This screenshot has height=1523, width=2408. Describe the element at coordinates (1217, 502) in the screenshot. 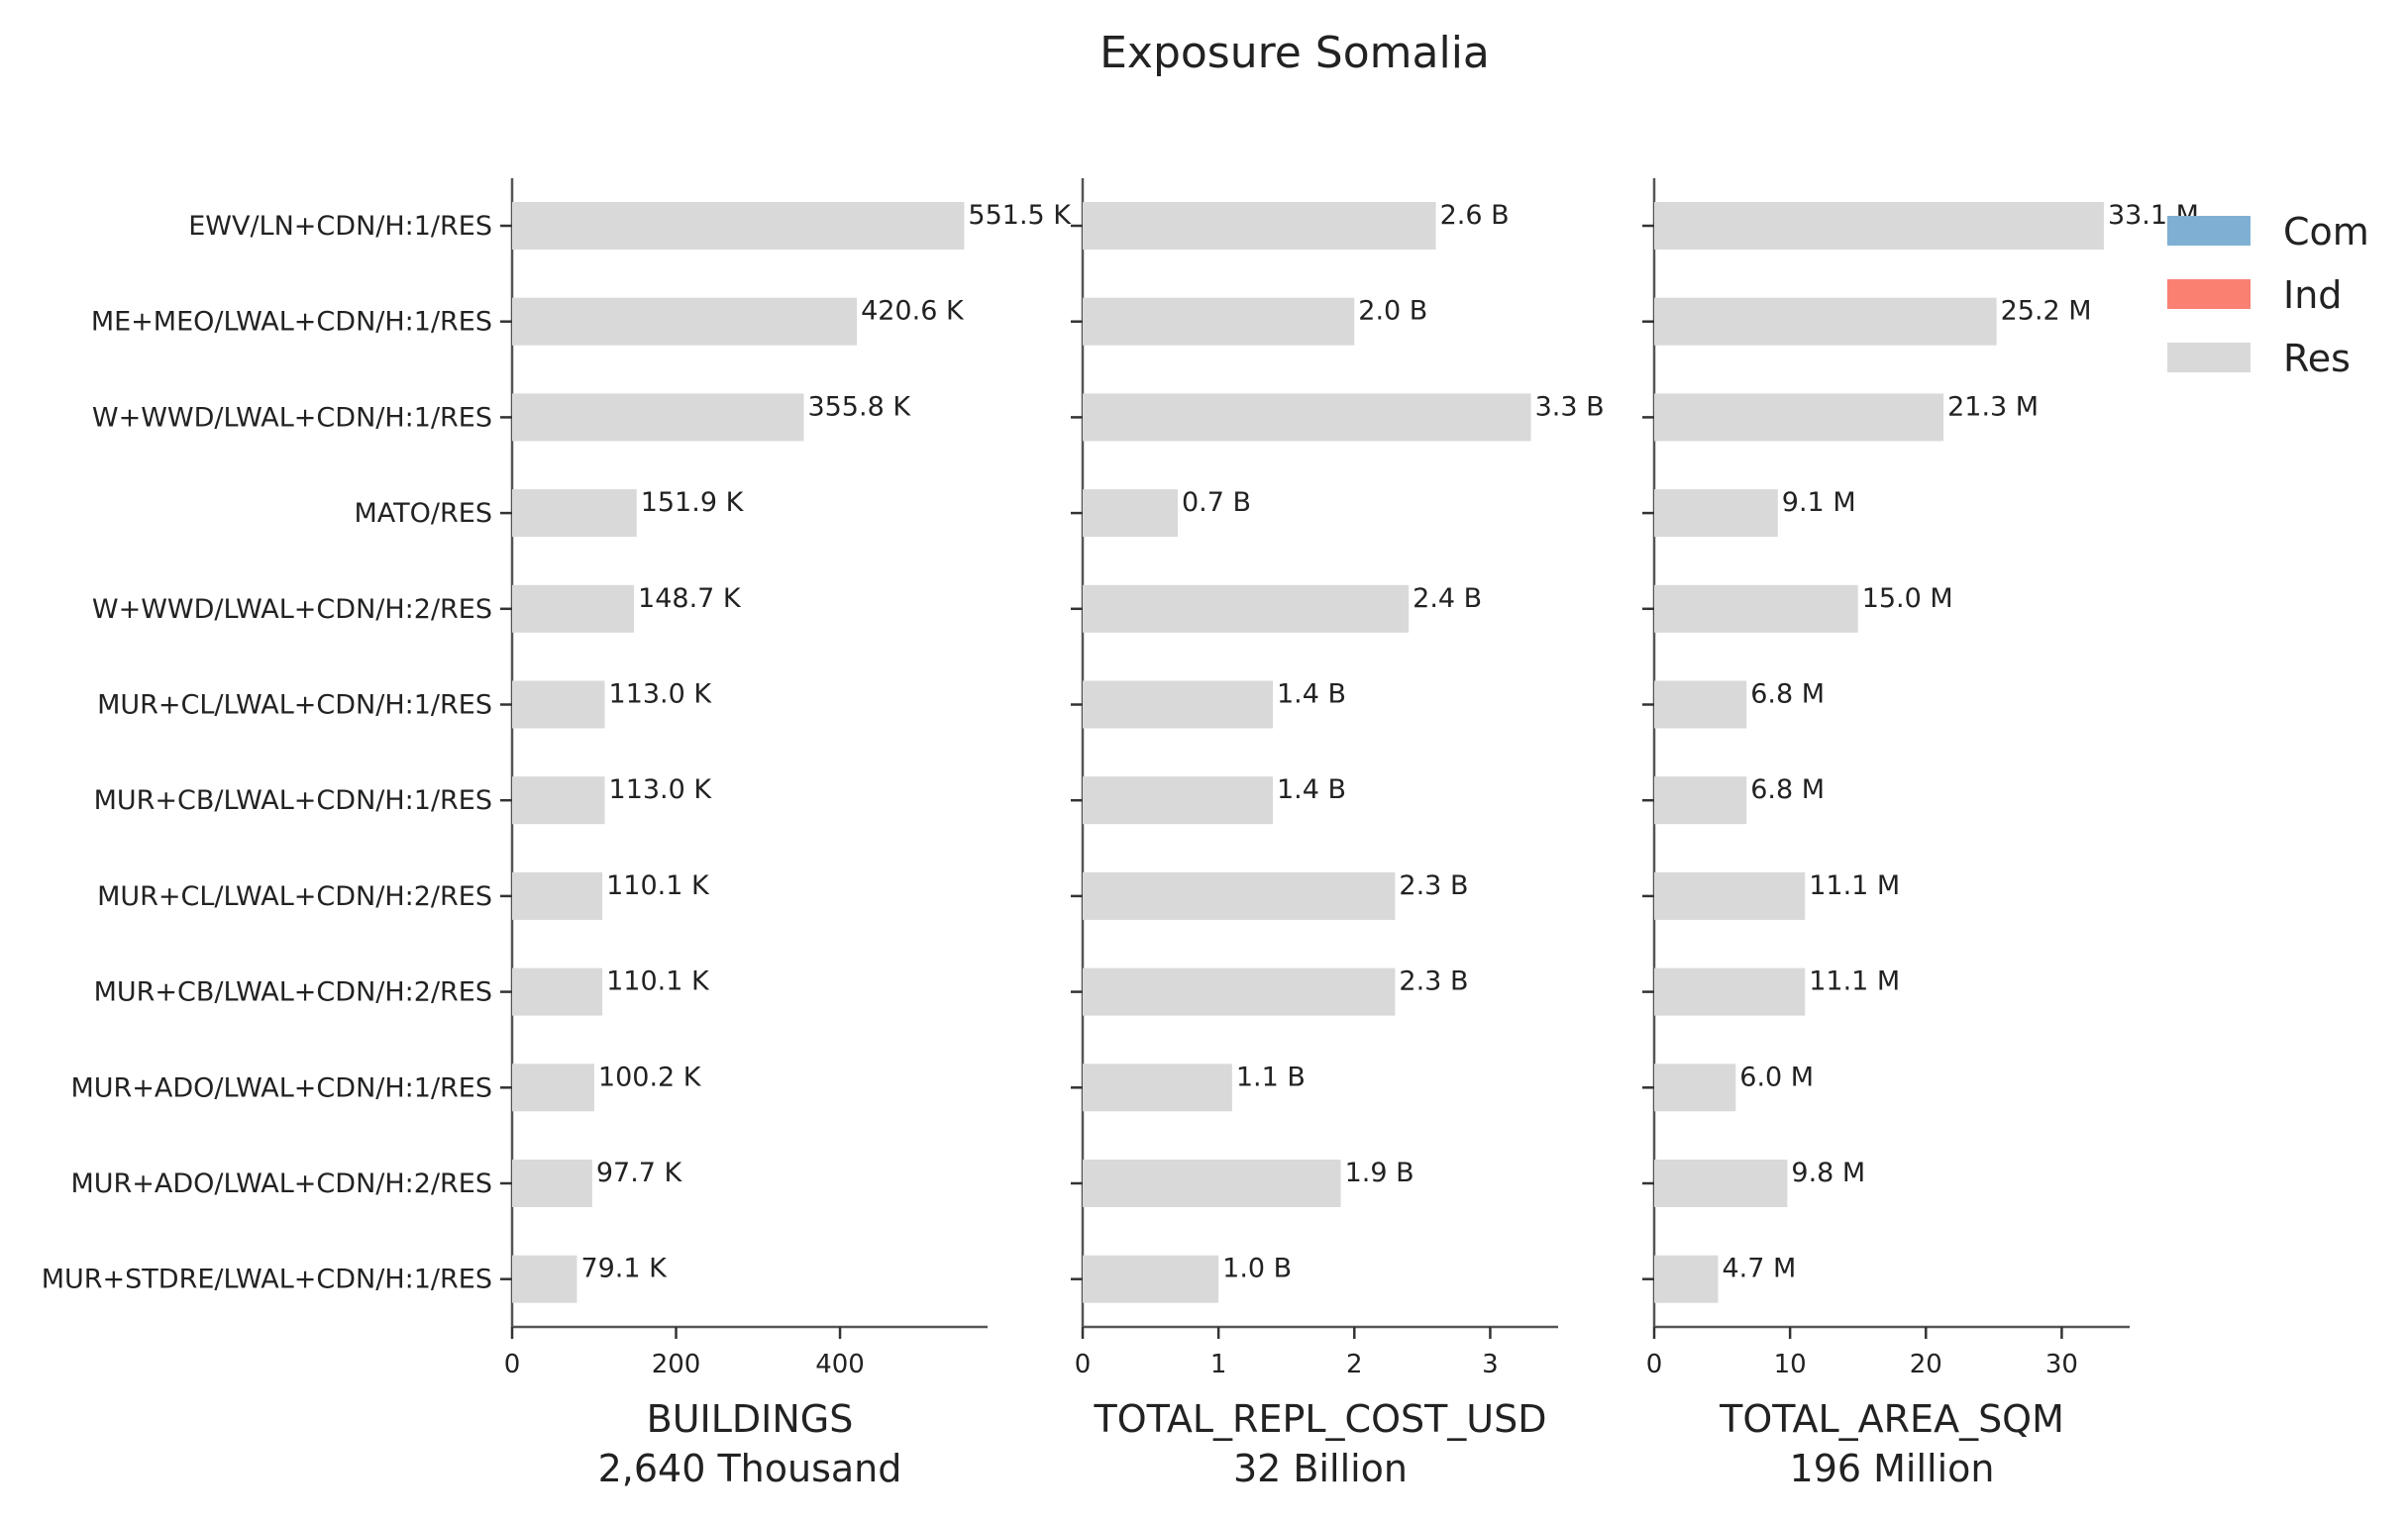

I see `bar-value-label: 0.7 B` at that location.